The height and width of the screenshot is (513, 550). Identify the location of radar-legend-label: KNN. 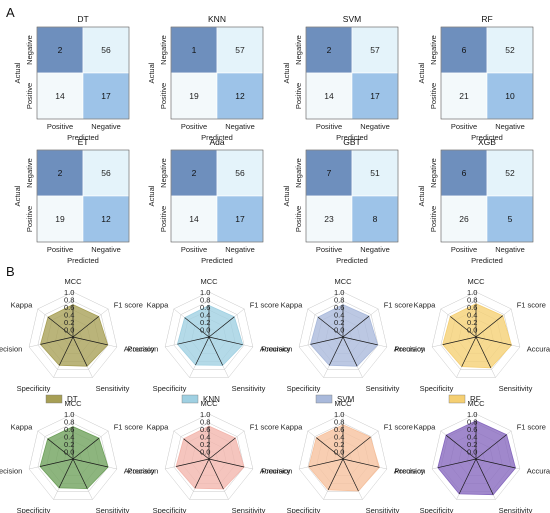
(211, 399).